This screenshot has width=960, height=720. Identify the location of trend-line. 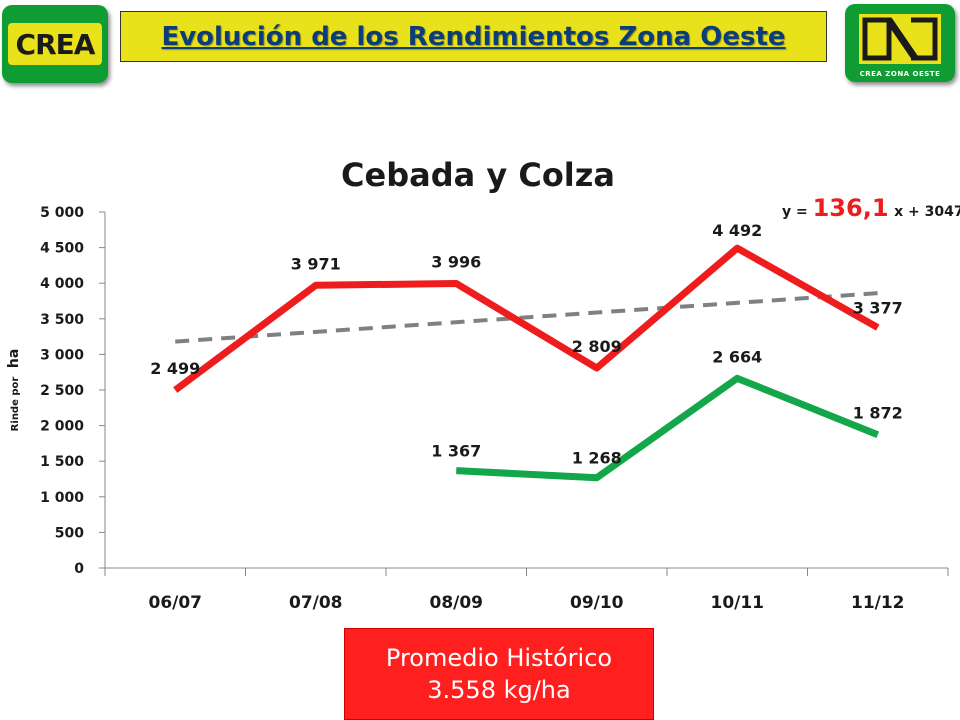
(526, 317).